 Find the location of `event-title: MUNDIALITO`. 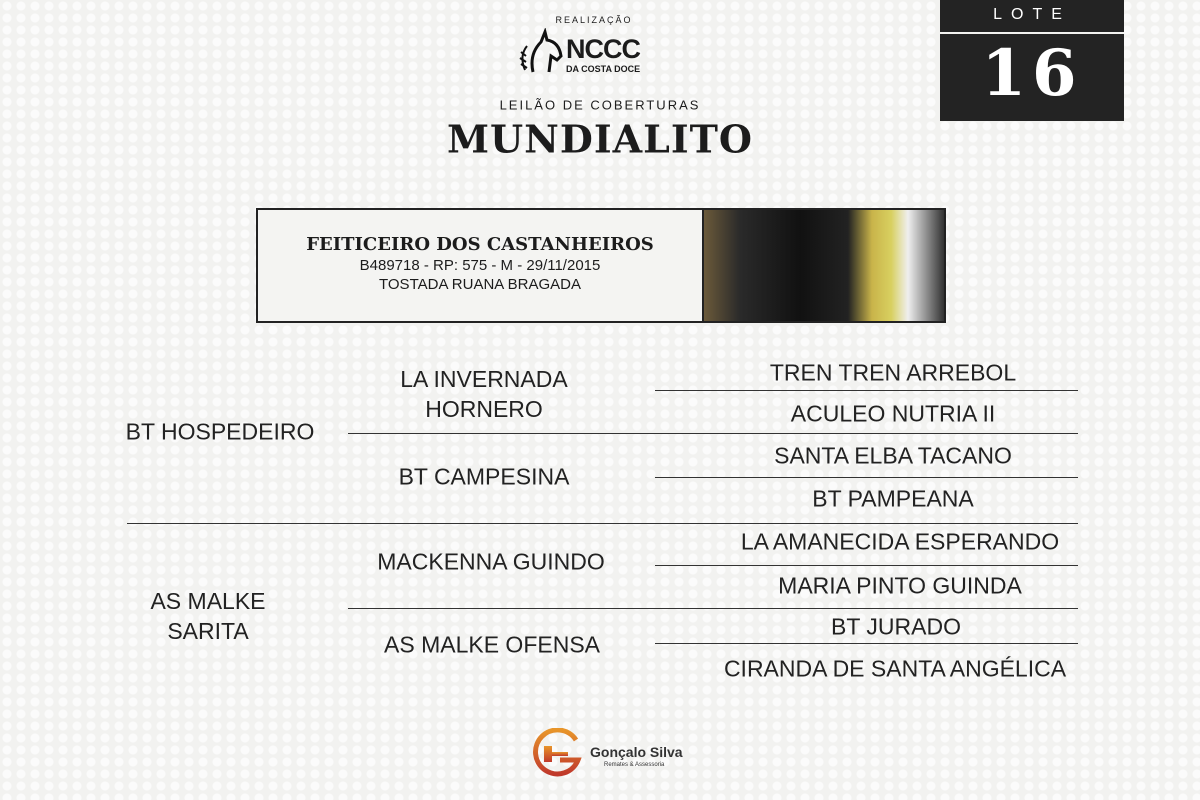

event-title: MUNDIALITO is located at coordinates (600, 139).